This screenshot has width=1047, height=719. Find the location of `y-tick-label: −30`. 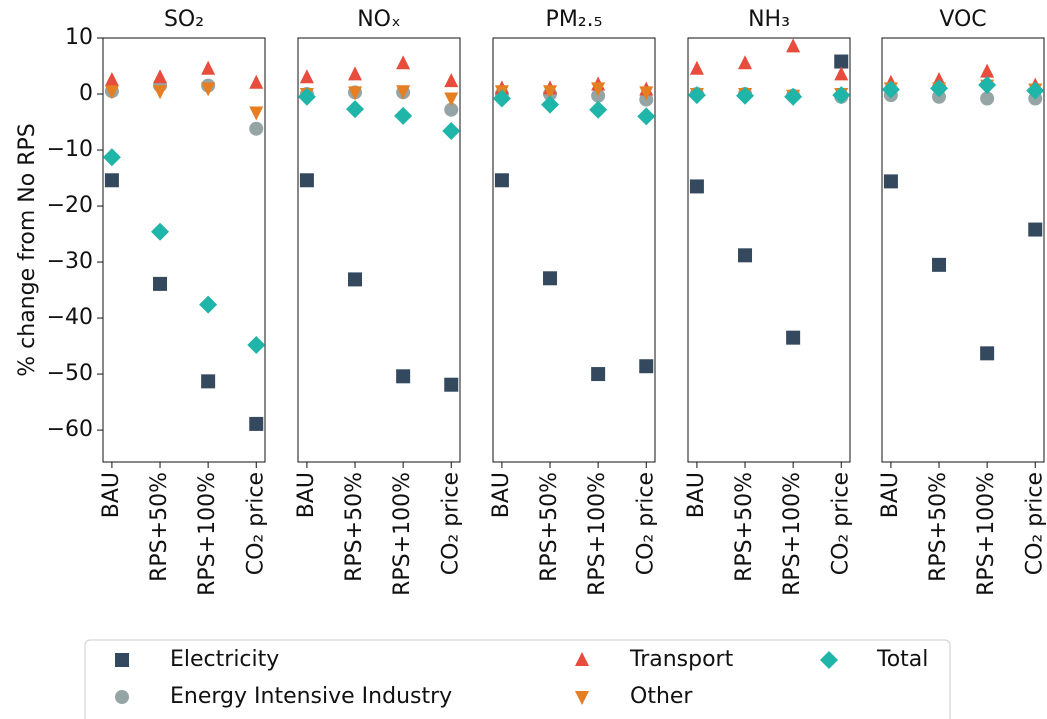

y-tick-label: −30 is located at coordinates (70, 261).